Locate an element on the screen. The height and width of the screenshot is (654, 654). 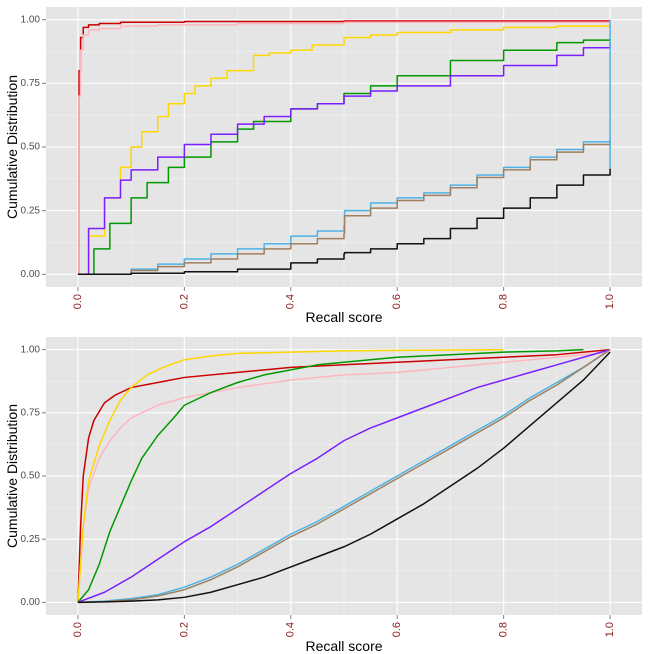
bottom-y-axis-title: Cumulative Distribution is located at coordinates (12, 476).